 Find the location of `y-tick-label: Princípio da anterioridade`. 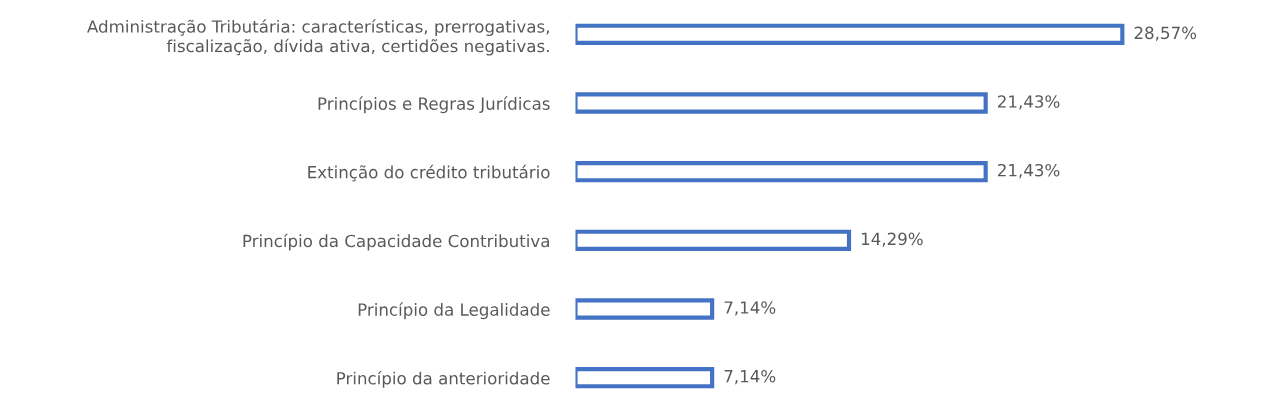

y-tick-label: Princípio da anterioridade is located at coordinates (443, 379).